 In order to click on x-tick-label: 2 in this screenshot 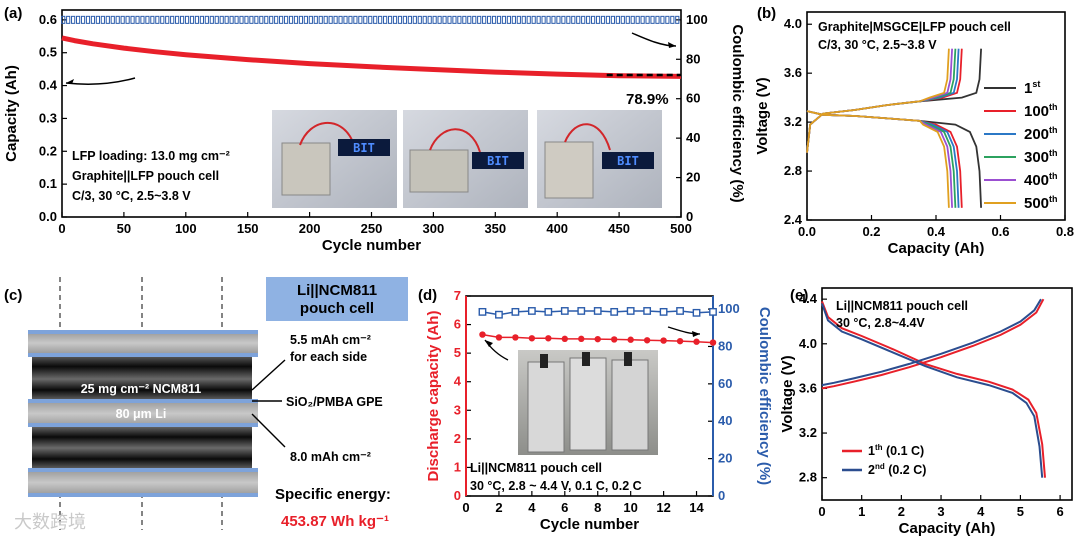, I will do `click(901, 511)`.